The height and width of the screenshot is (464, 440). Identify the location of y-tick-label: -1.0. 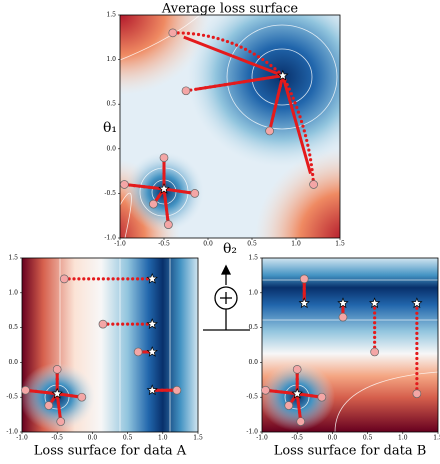
(110, 238).